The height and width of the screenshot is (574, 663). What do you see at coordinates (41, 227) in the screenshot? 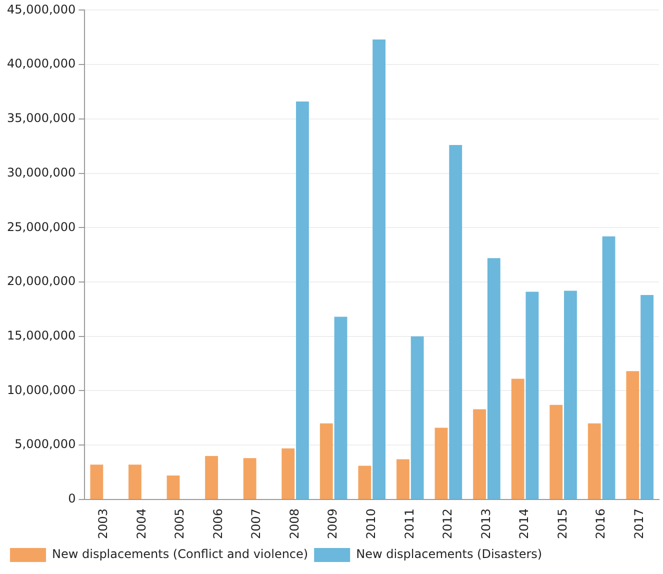
I see `y-tick-label: 25,000,000` at bounding box center [41, 227].